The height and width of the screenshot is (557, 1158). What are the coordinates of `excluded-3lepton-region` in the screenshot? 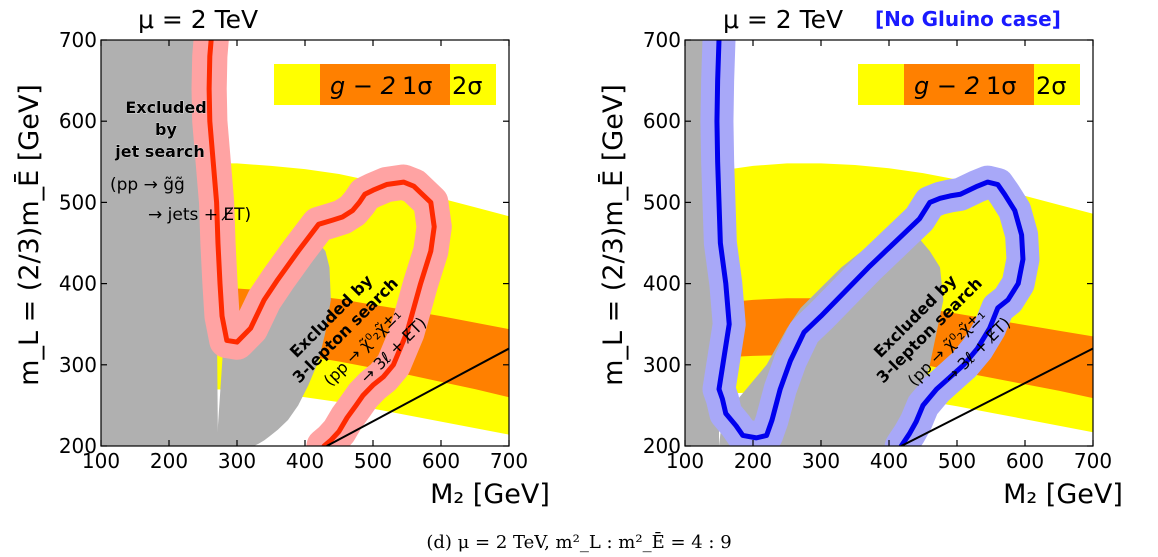 It's located at (273, 345).